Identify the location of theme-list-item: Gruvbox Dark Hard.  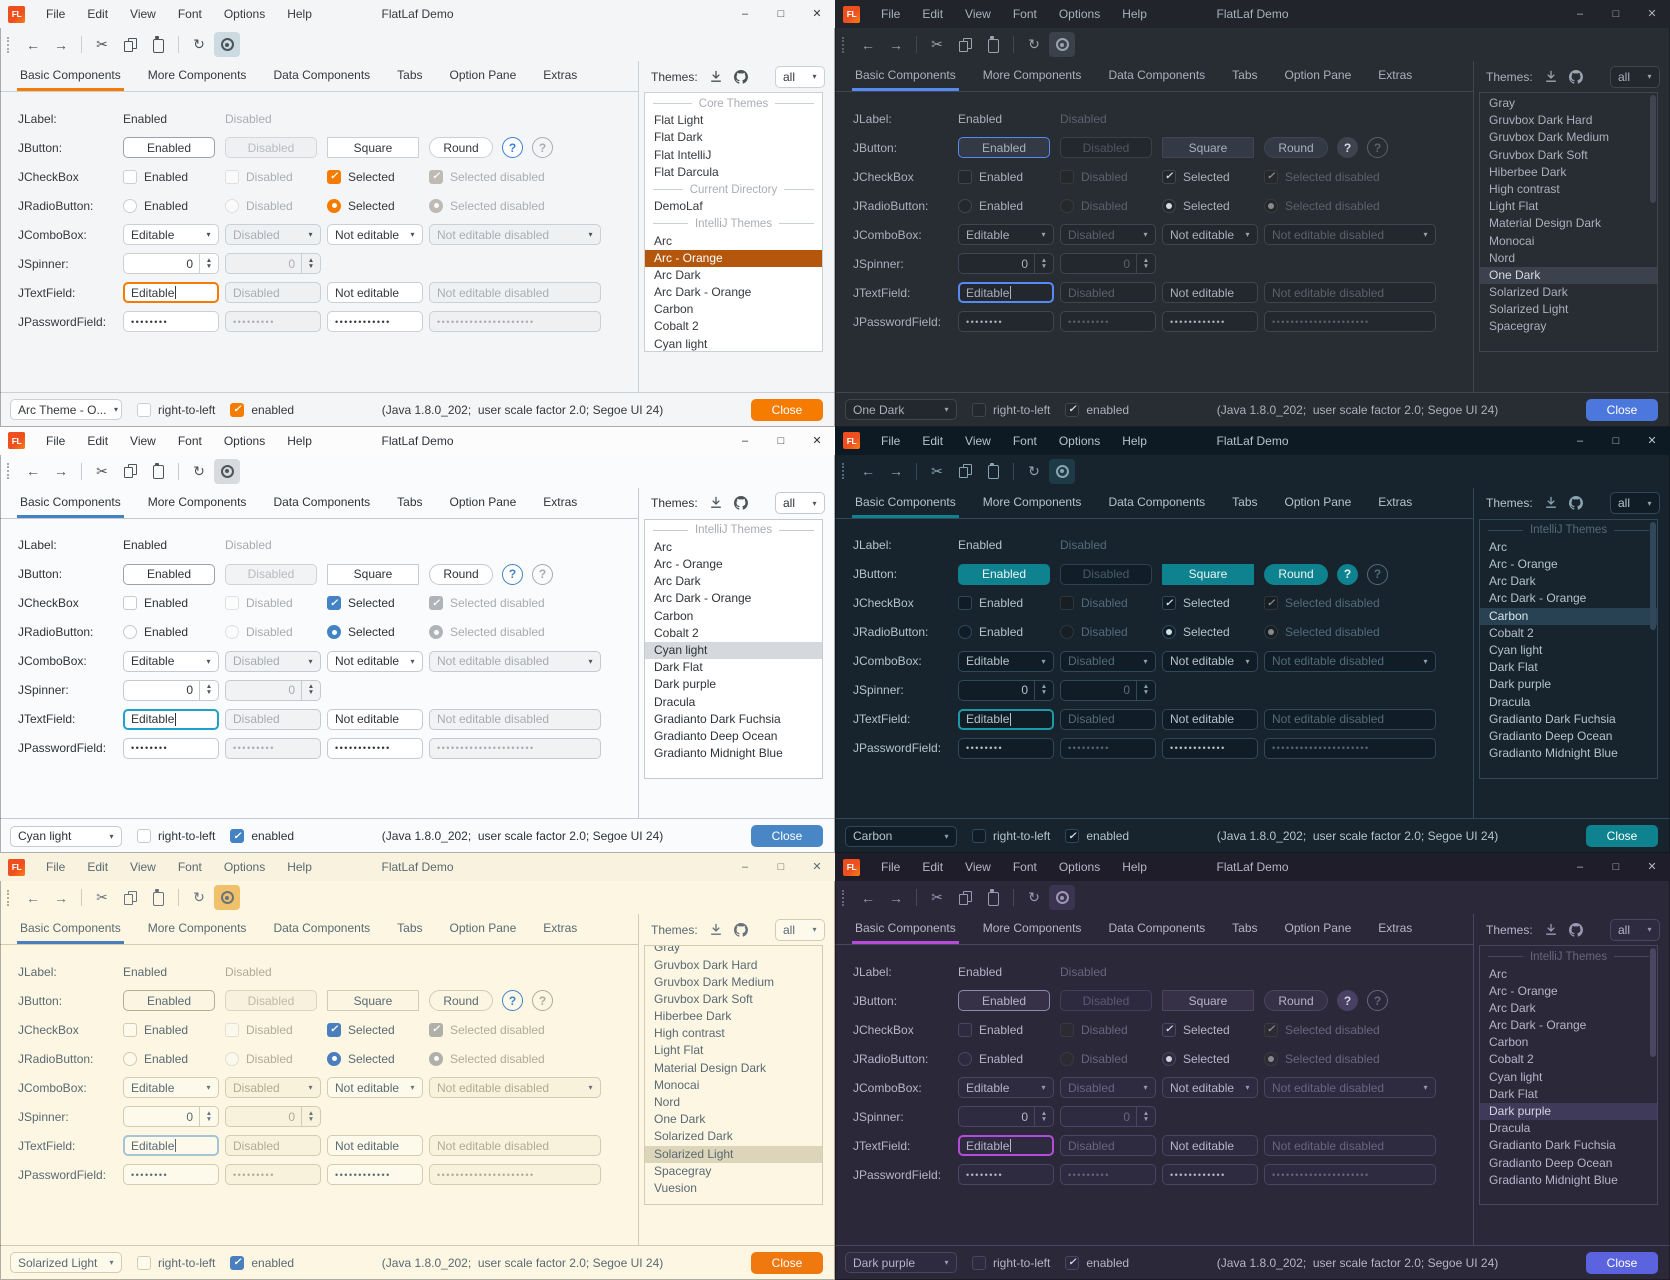
(706, 964).